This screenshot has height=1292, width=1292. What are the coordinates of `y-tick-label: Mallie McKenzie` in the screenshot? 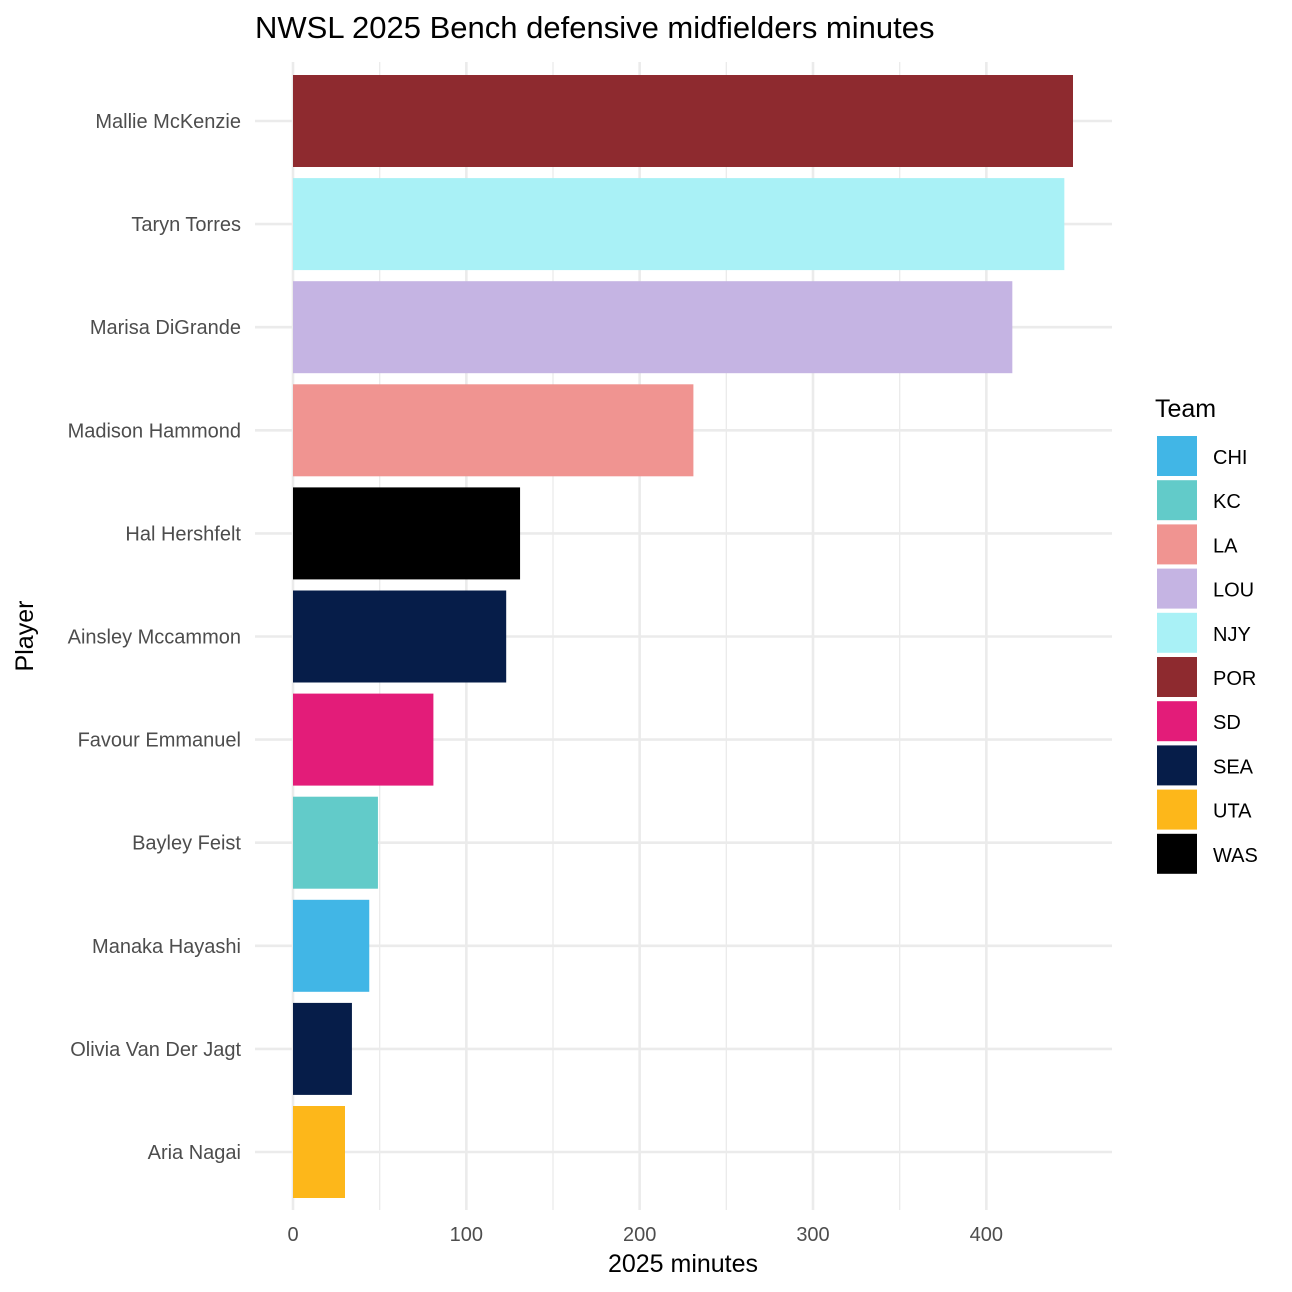 It's located at (168, 122).